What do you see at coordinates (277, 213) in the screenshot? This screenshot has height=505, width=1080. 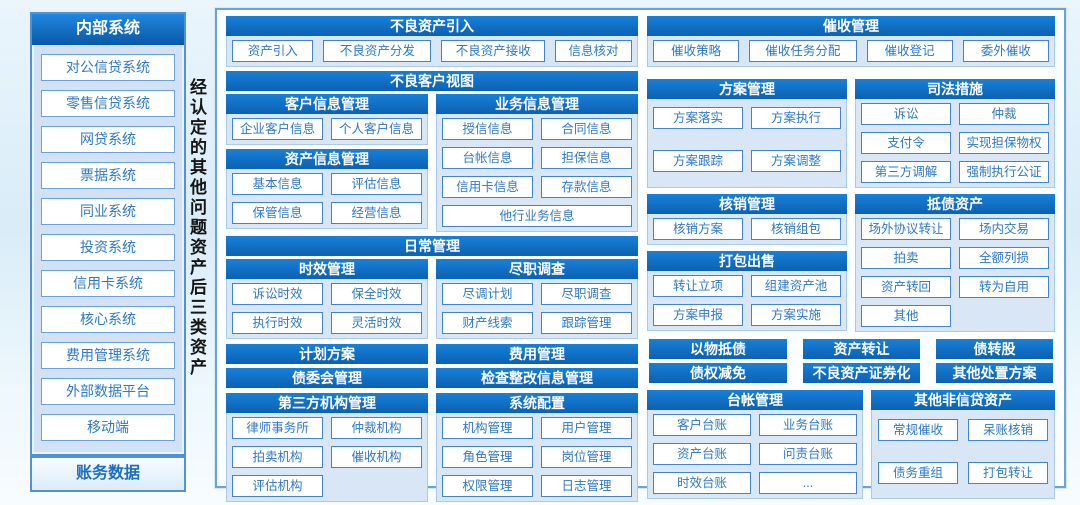 I see `module-btn: 保管信息` at bounding box center [277, 213].